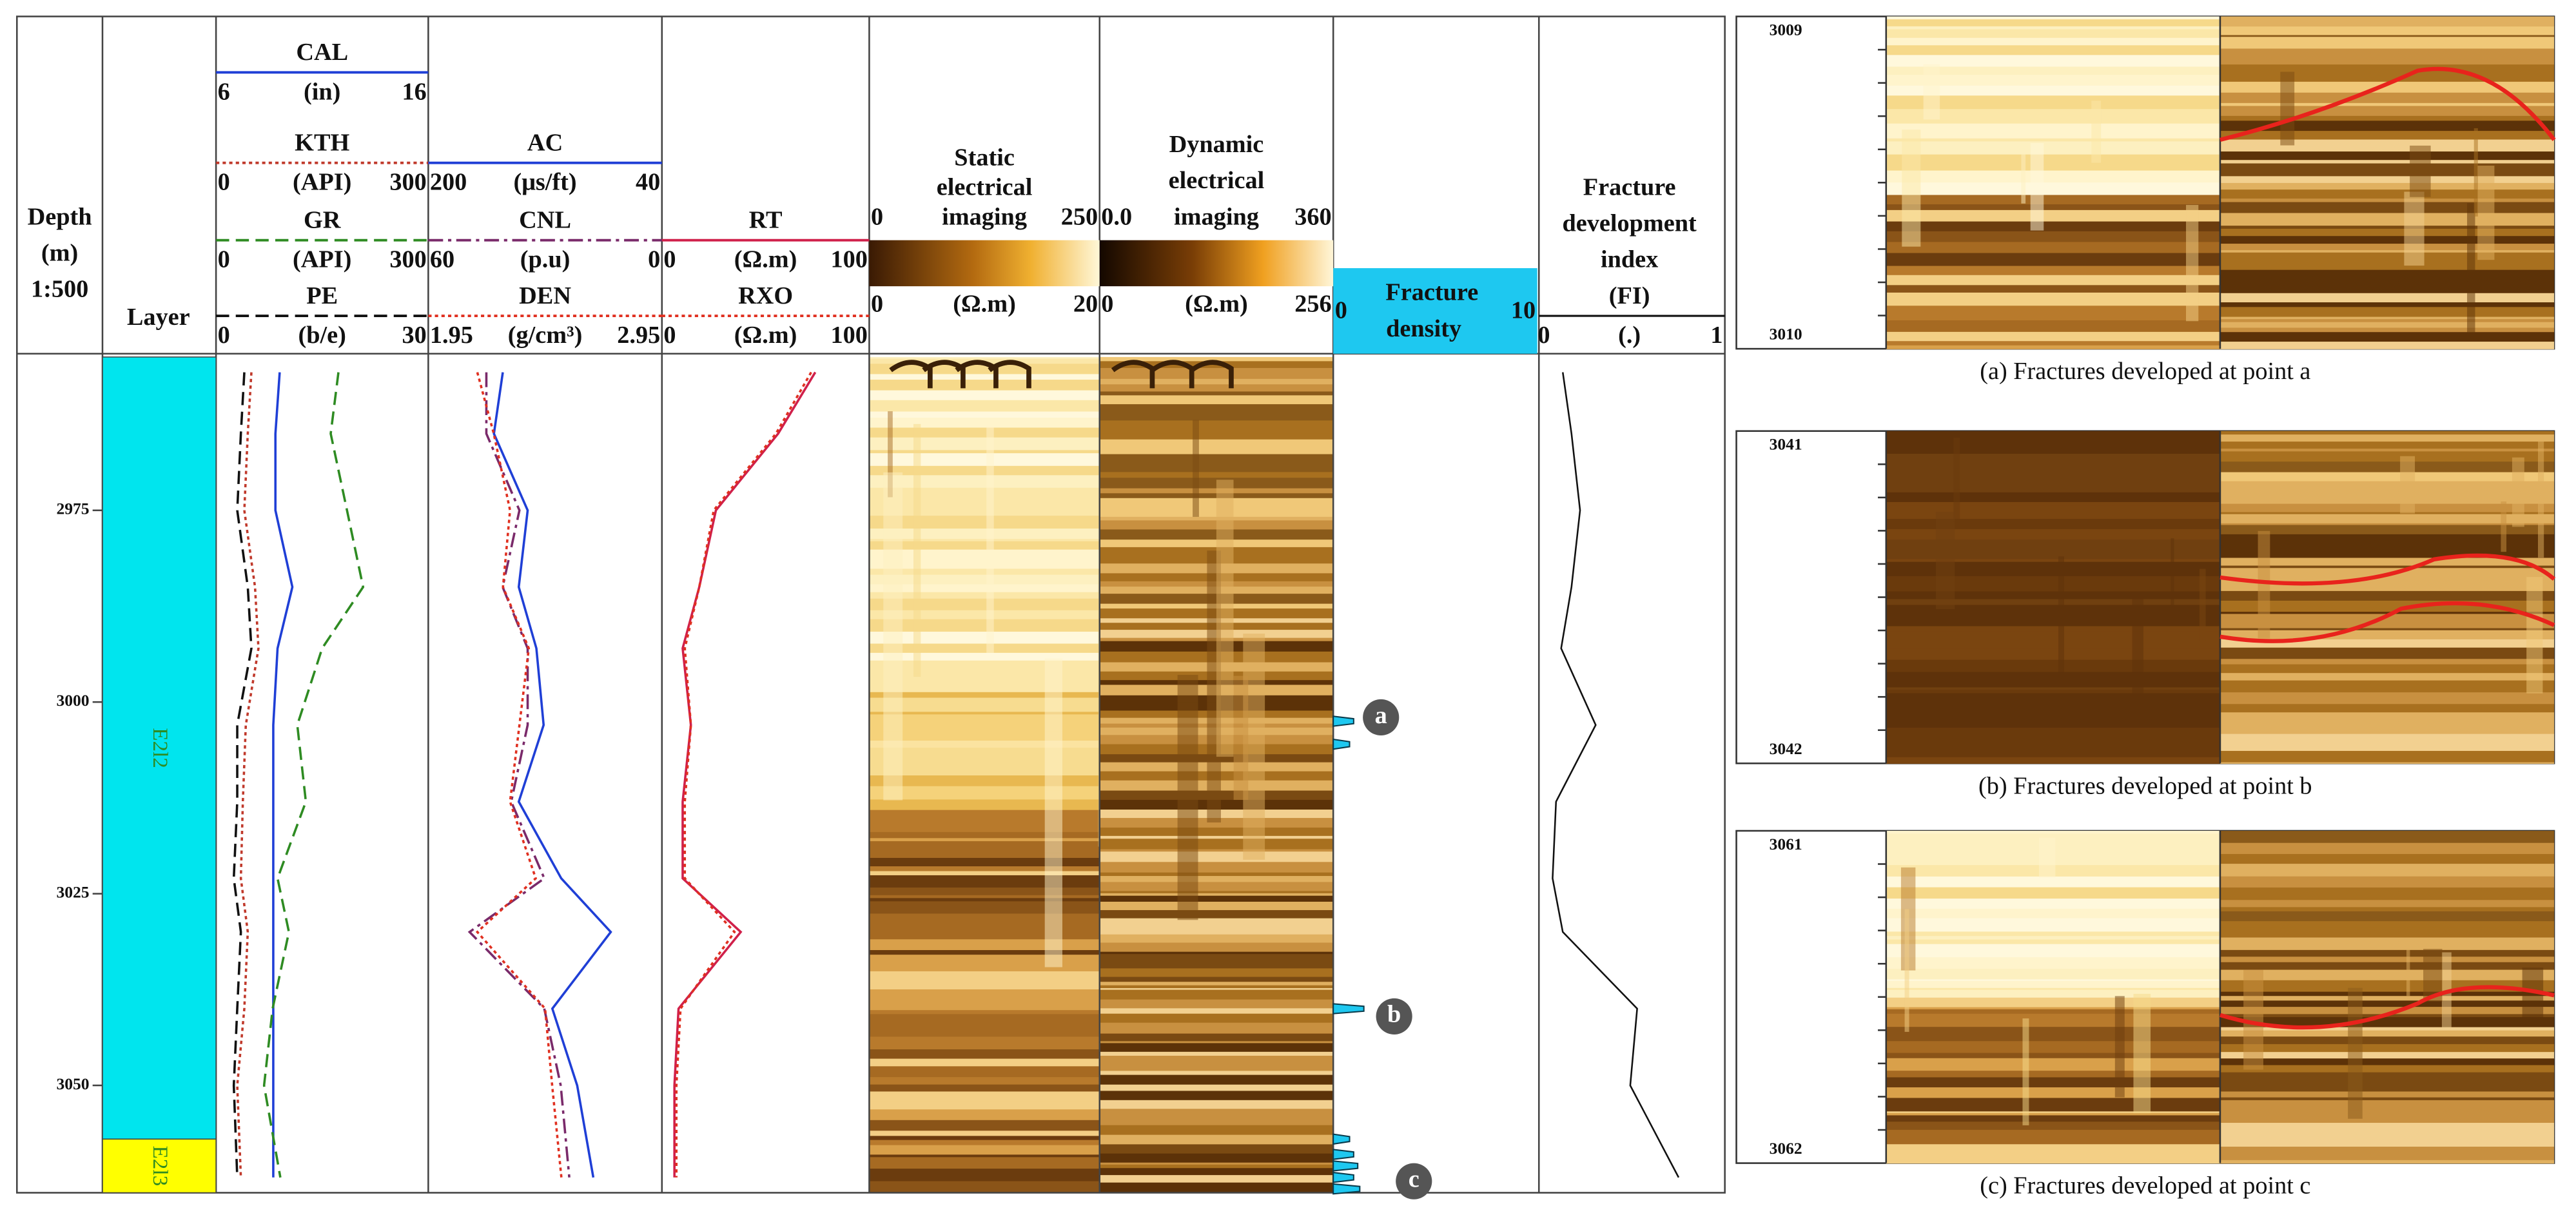 This screenshot has width=2576, height=1224. I want to click on image-title: imaging, so click(985, 216).